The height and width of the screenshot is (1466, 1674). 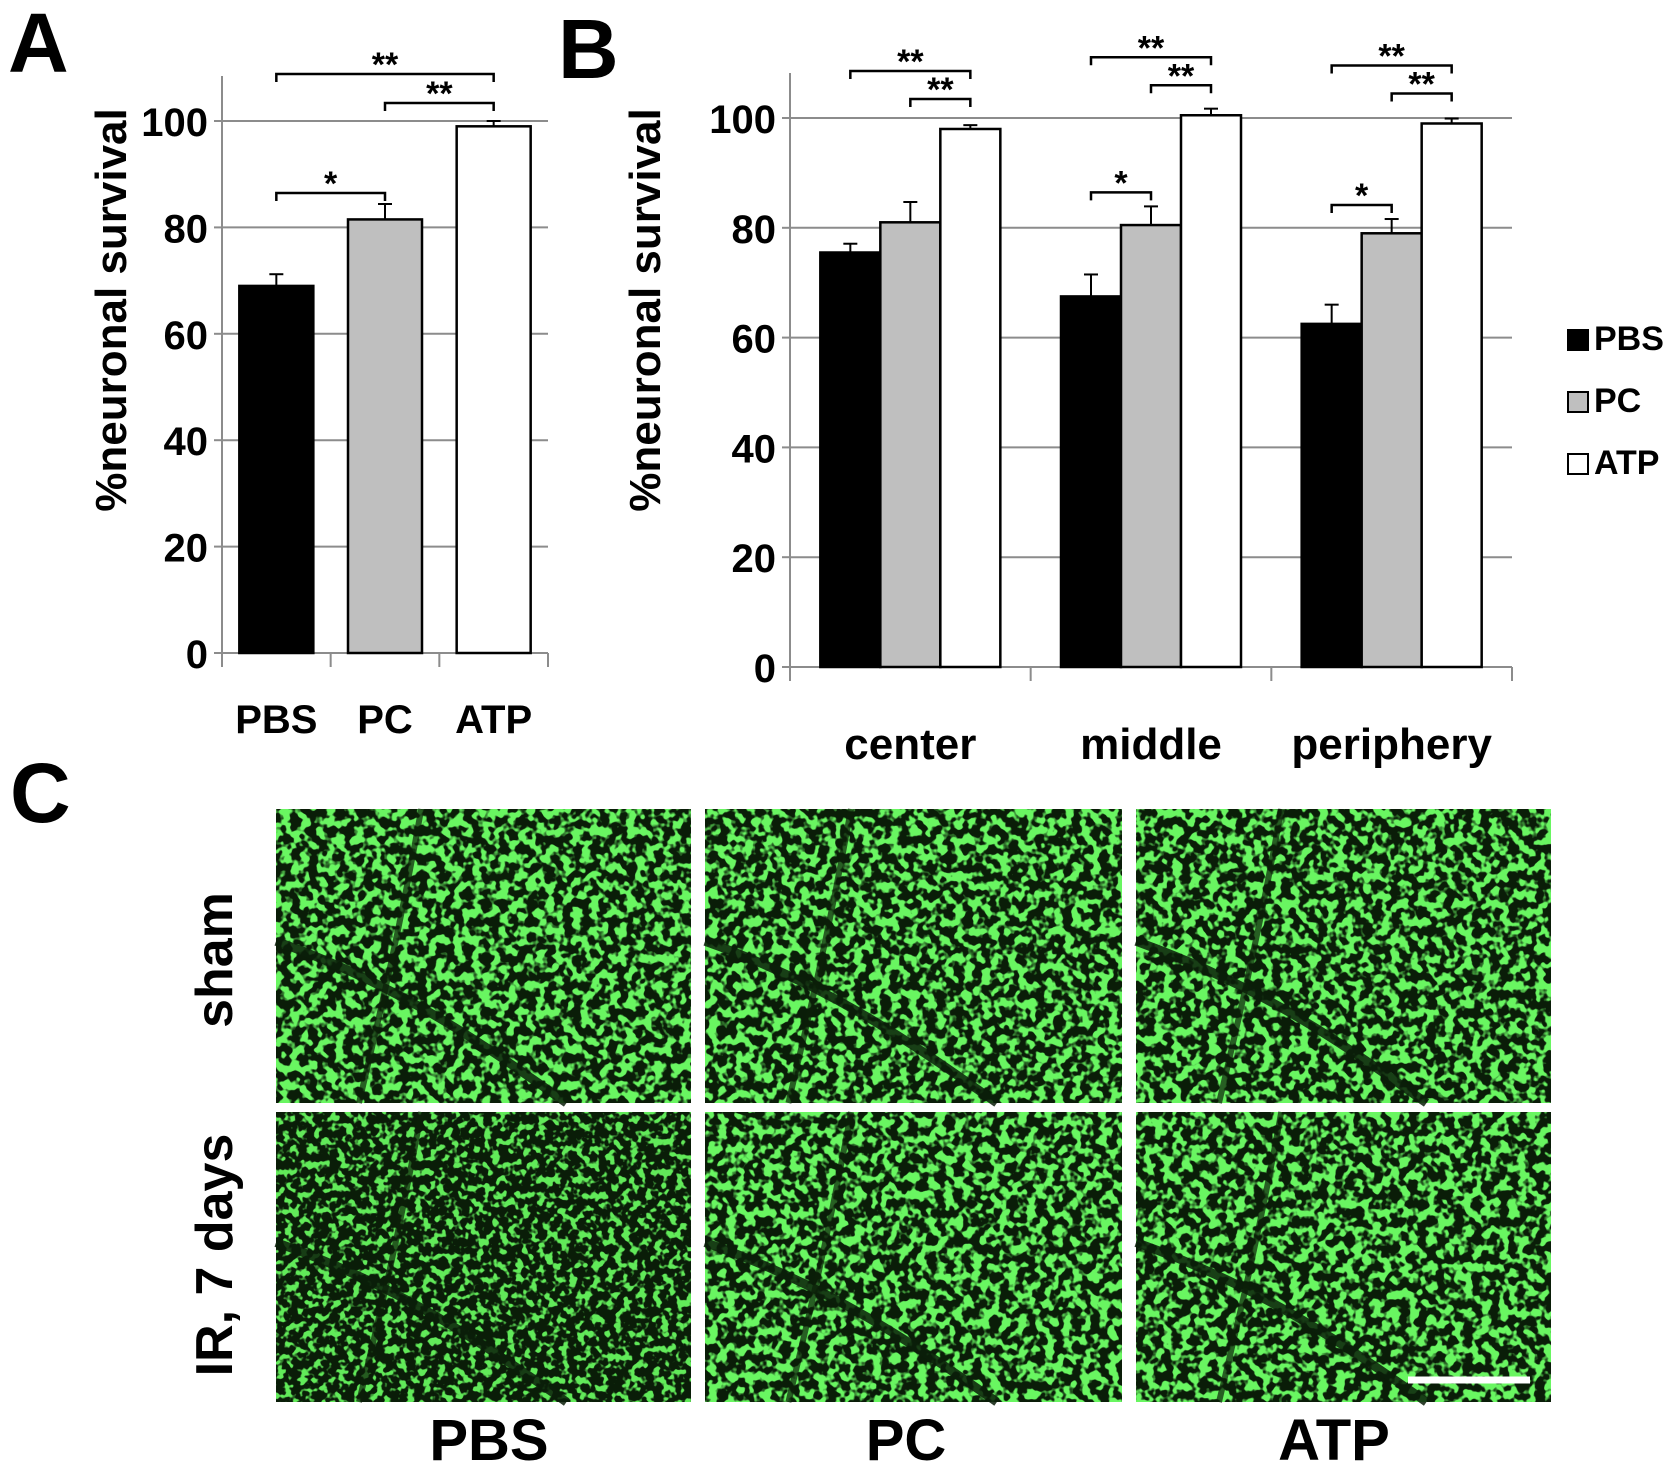 I want to click on chart-b-bar-center-pc, so click(x=910, y=445).